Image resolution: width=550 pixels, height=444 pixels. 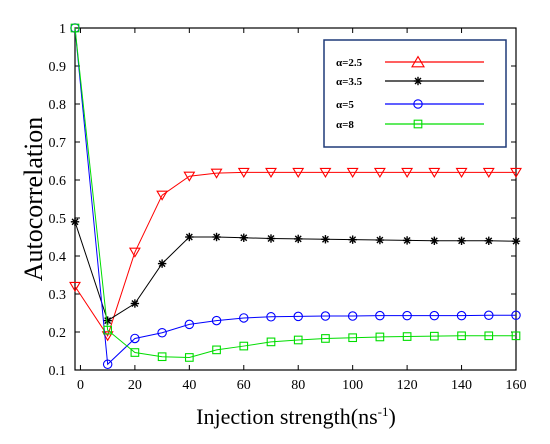 I want to click on legend-box, so click(x=415, y=93).